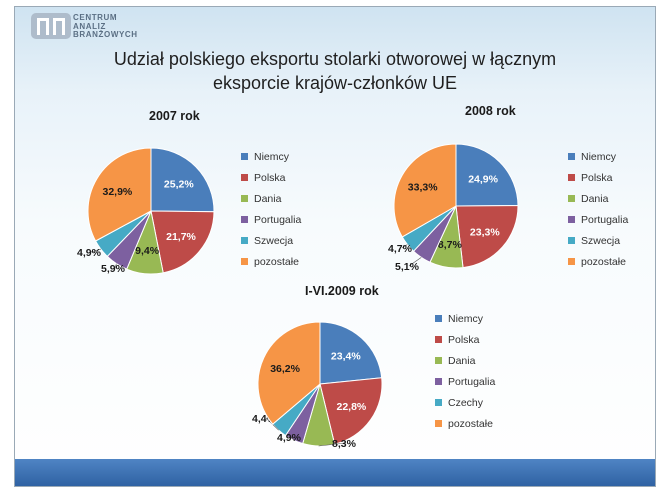  I want to click on legend-2-item-5: pozostałe, so click(465, 423).